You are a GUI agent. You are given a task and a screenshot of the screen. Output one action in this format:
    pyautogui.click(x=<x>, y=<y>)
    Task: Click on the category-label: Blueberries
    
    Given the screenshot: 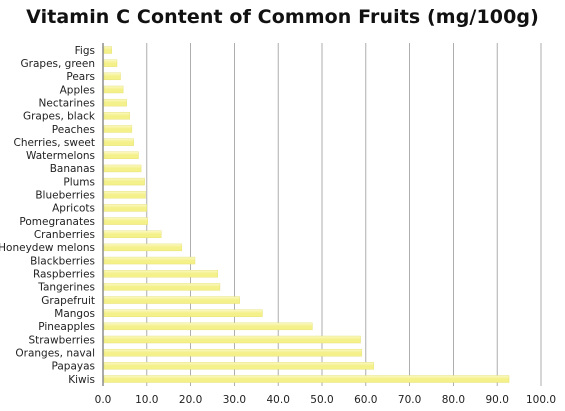 What is the action you would take?
    pyautogui.click(x=65, y=196)
    